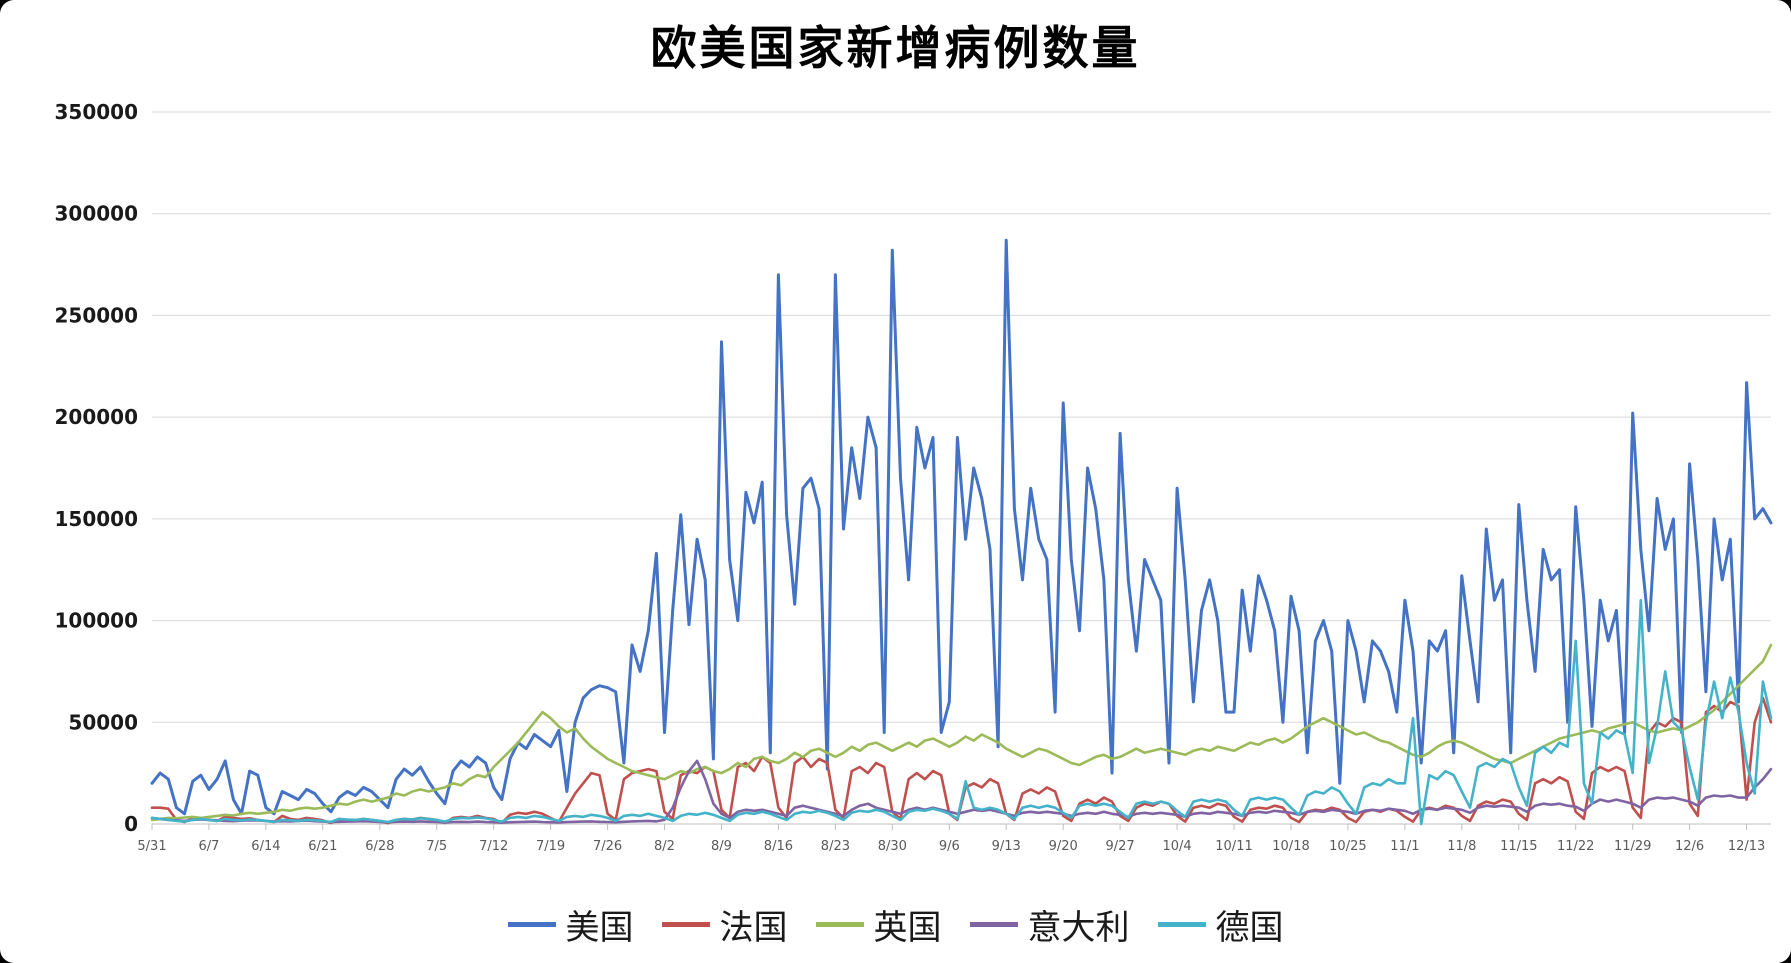  What do you see at coordinates (97, 519) in the screenshot?
I see `y-axis-label: 150000` at bounding box center [97, 519].